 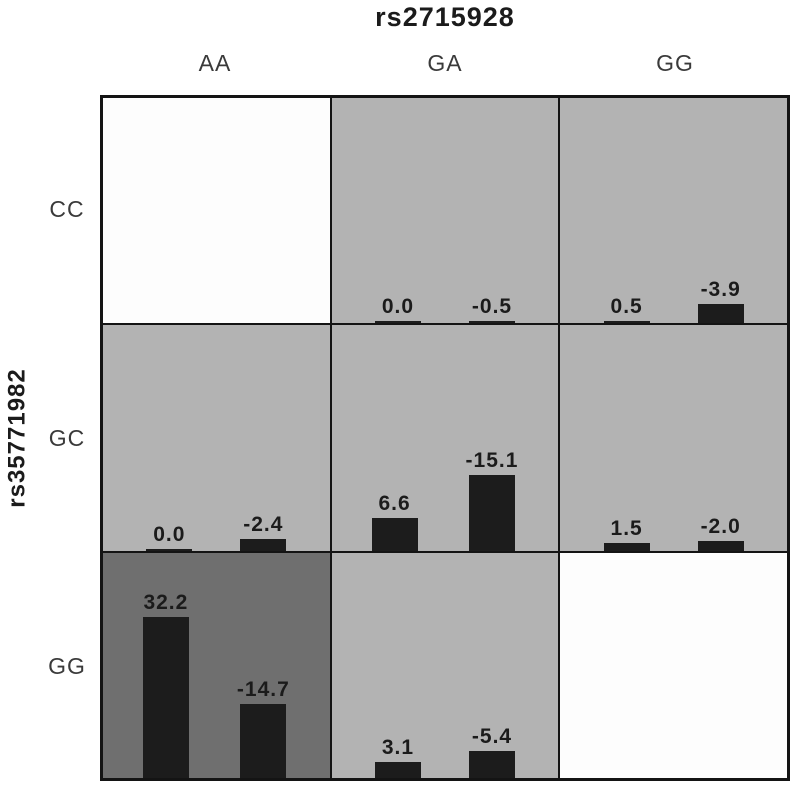 What do you see at coordinates (720, 289) in the screenshot?
I see `bar-value-label: -3.9` at bounding box center [720, 289].